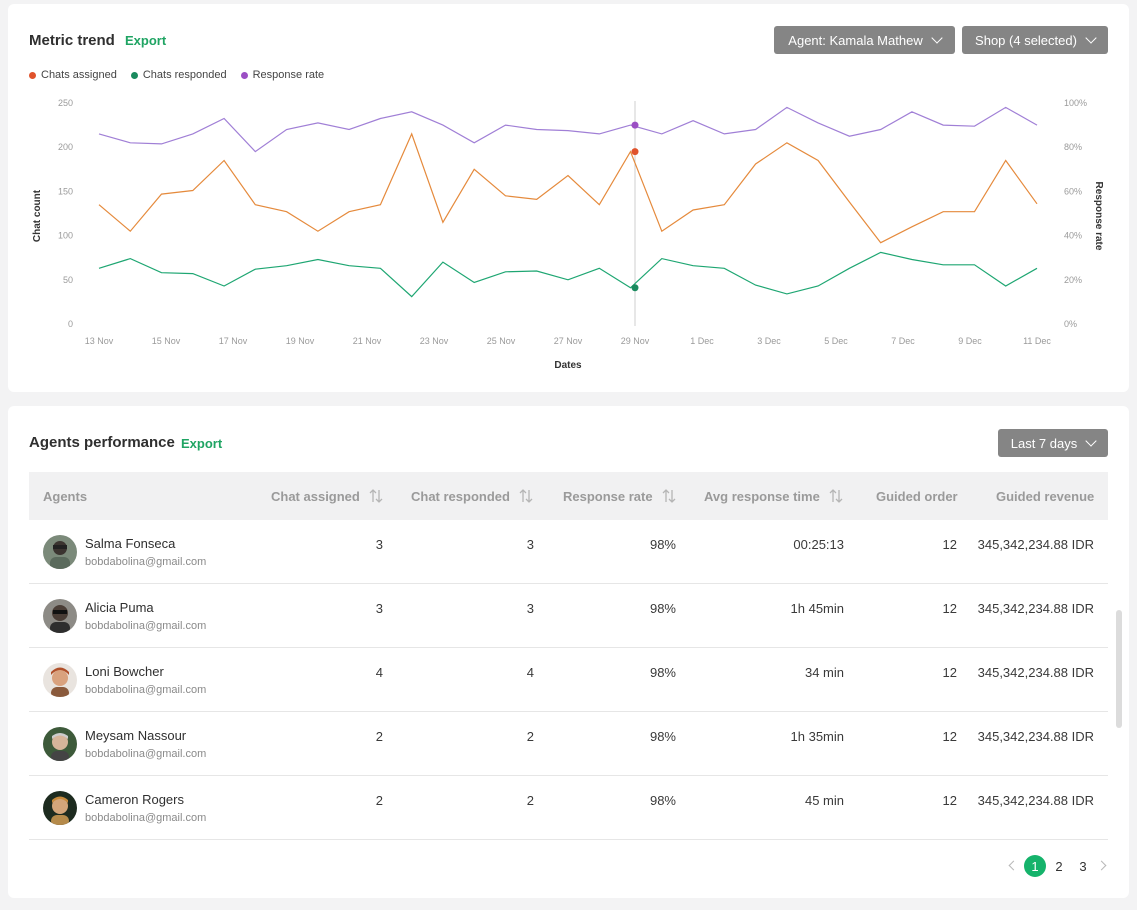 Image resolution: width=1137 pixels, height=910 pixels. I want to click on chats-assigned-line, so click(568, 188).